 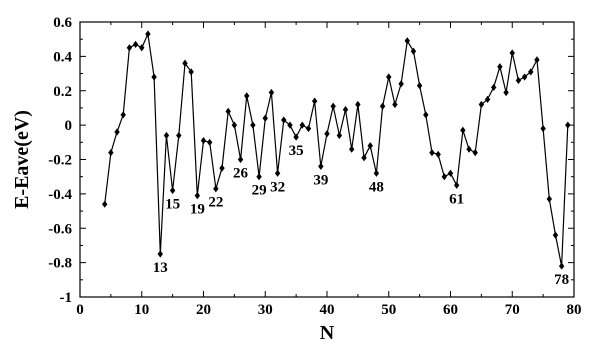 I want to click on x-tick-label: 60, so click(x=450, y=310).